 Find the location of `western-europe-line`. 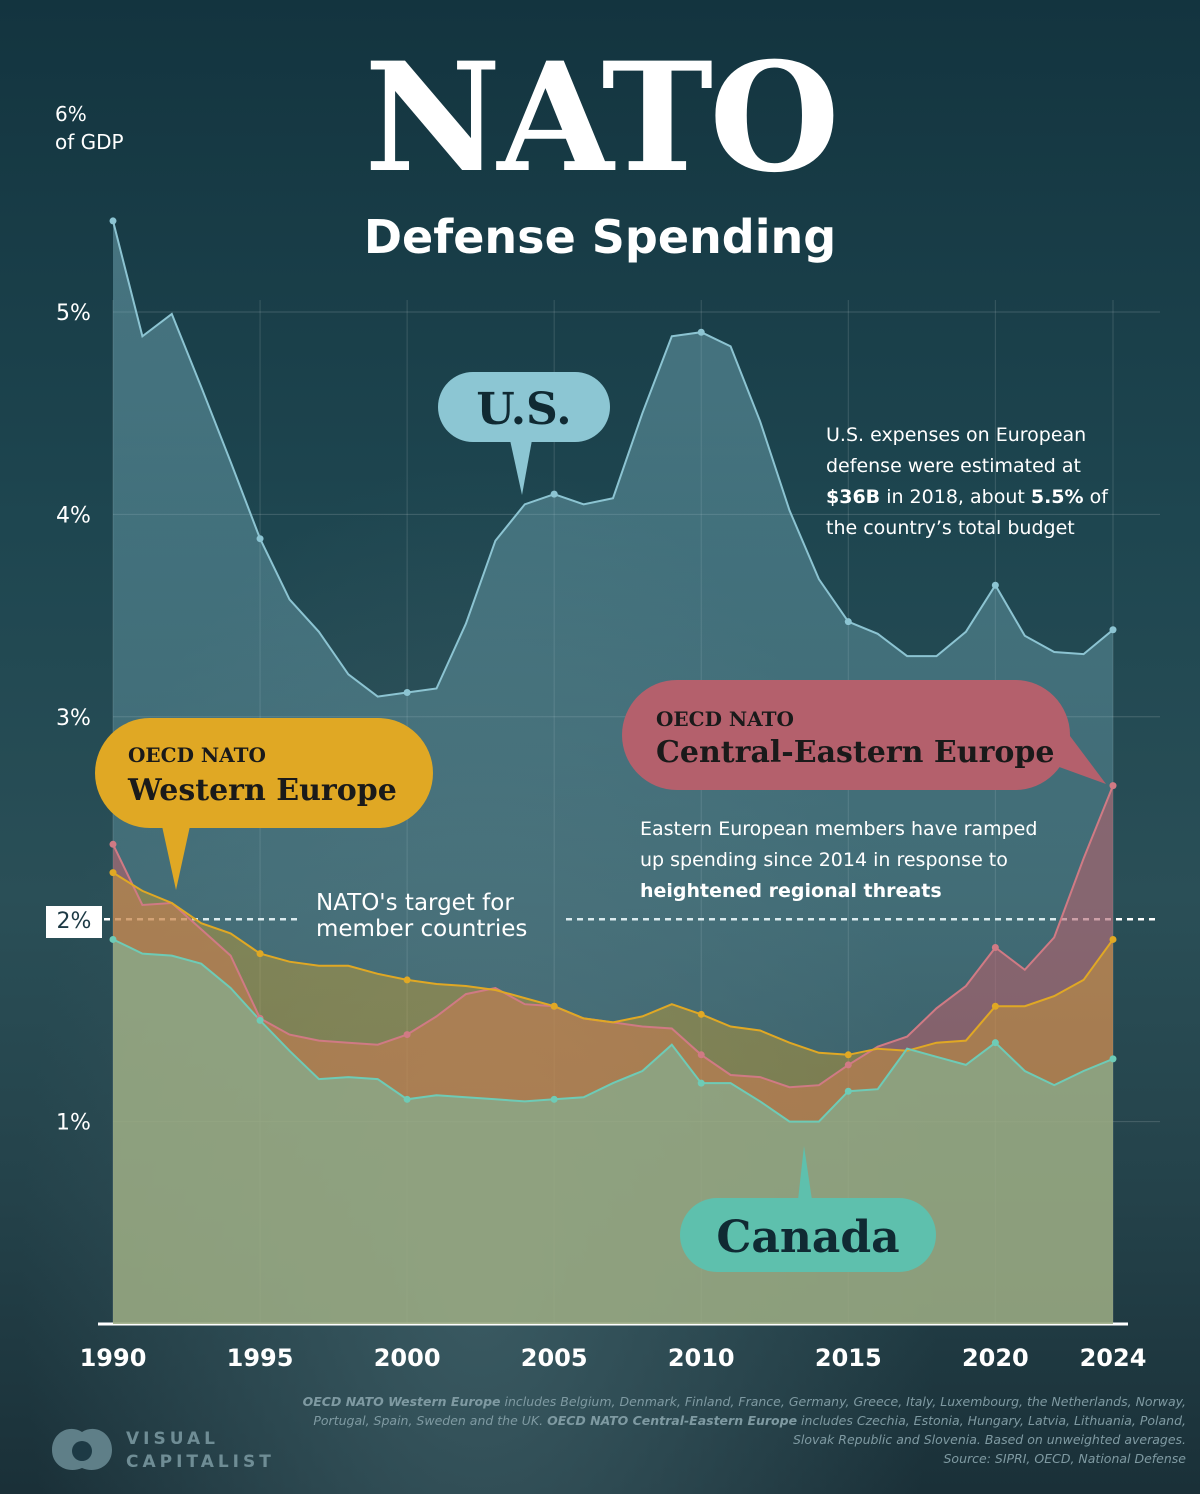

western-europe-line is located at coordinates (613, 963).